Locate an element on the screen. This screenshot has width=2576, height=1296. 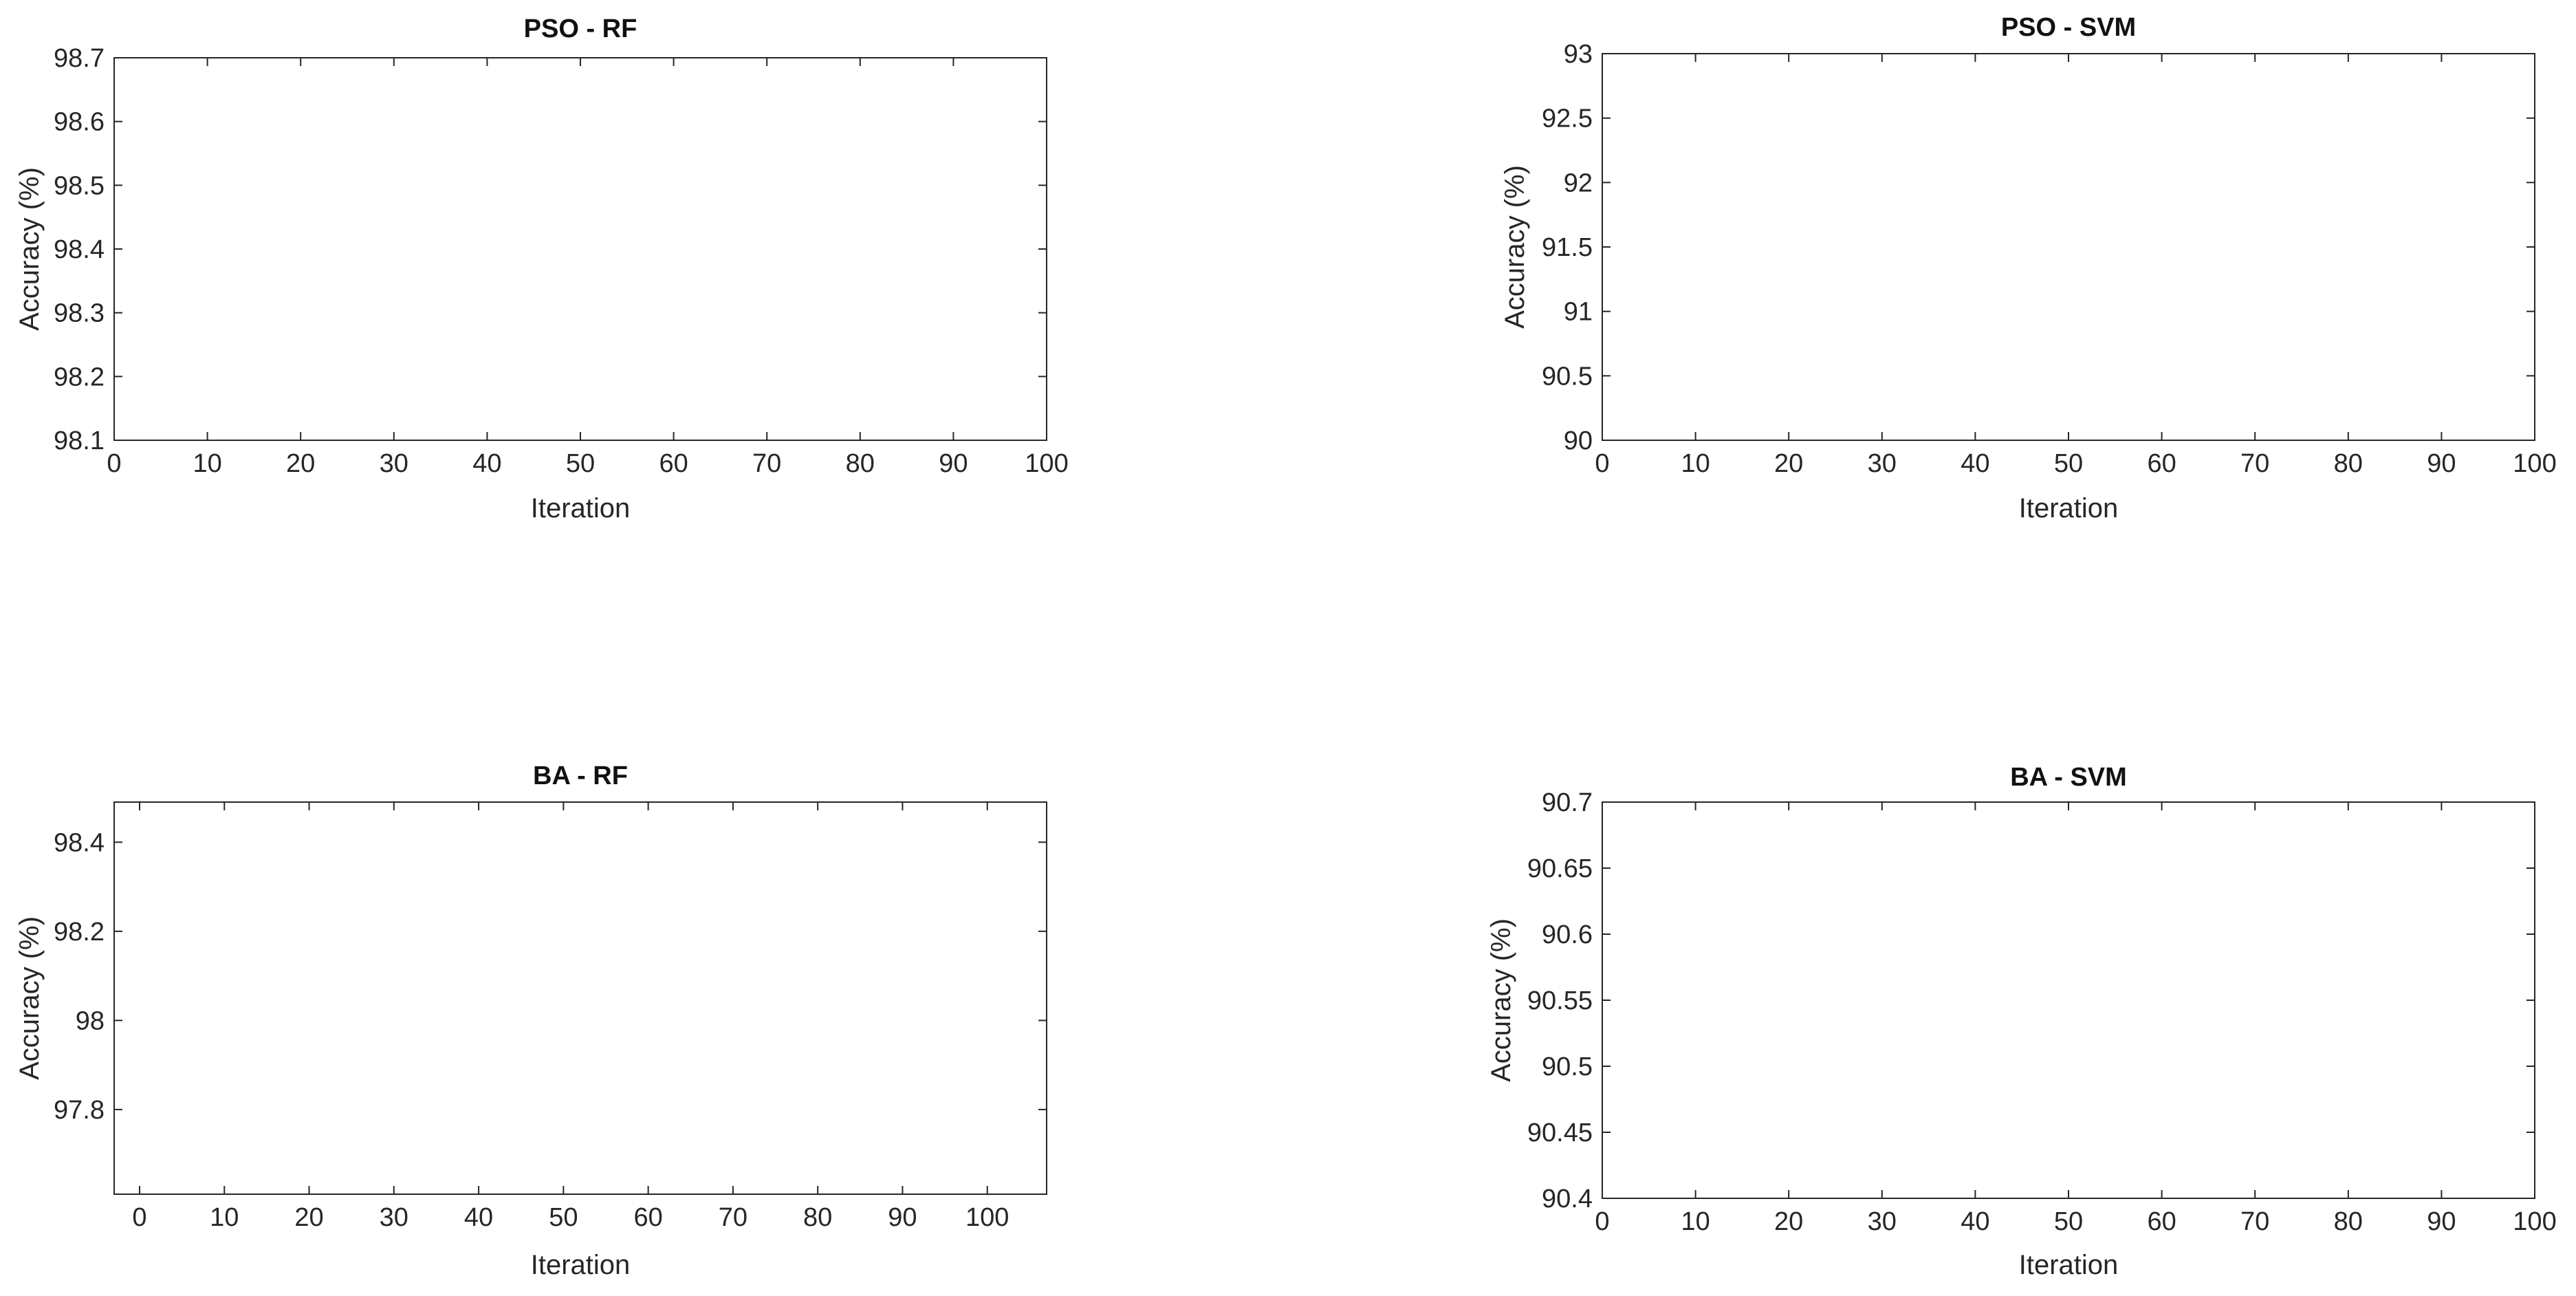
y-tick-label: 97.8 is located at coordinates (79, 1110).